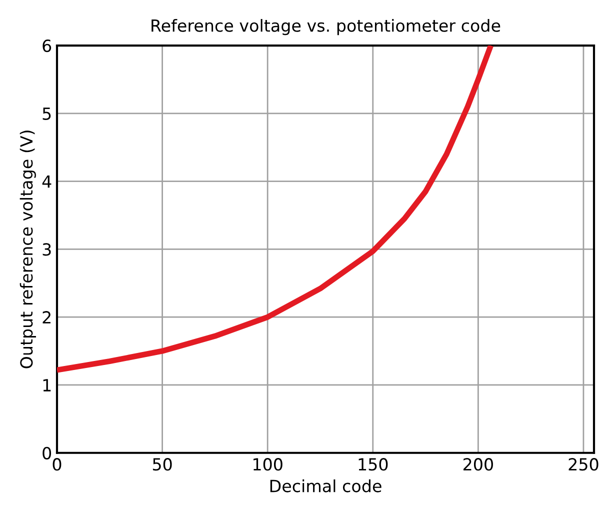 This screenshot has width=600, height=506. Describe the element at coordinates (47, 453) in the screenshot. I see `y-tick-label: 0` at that location.